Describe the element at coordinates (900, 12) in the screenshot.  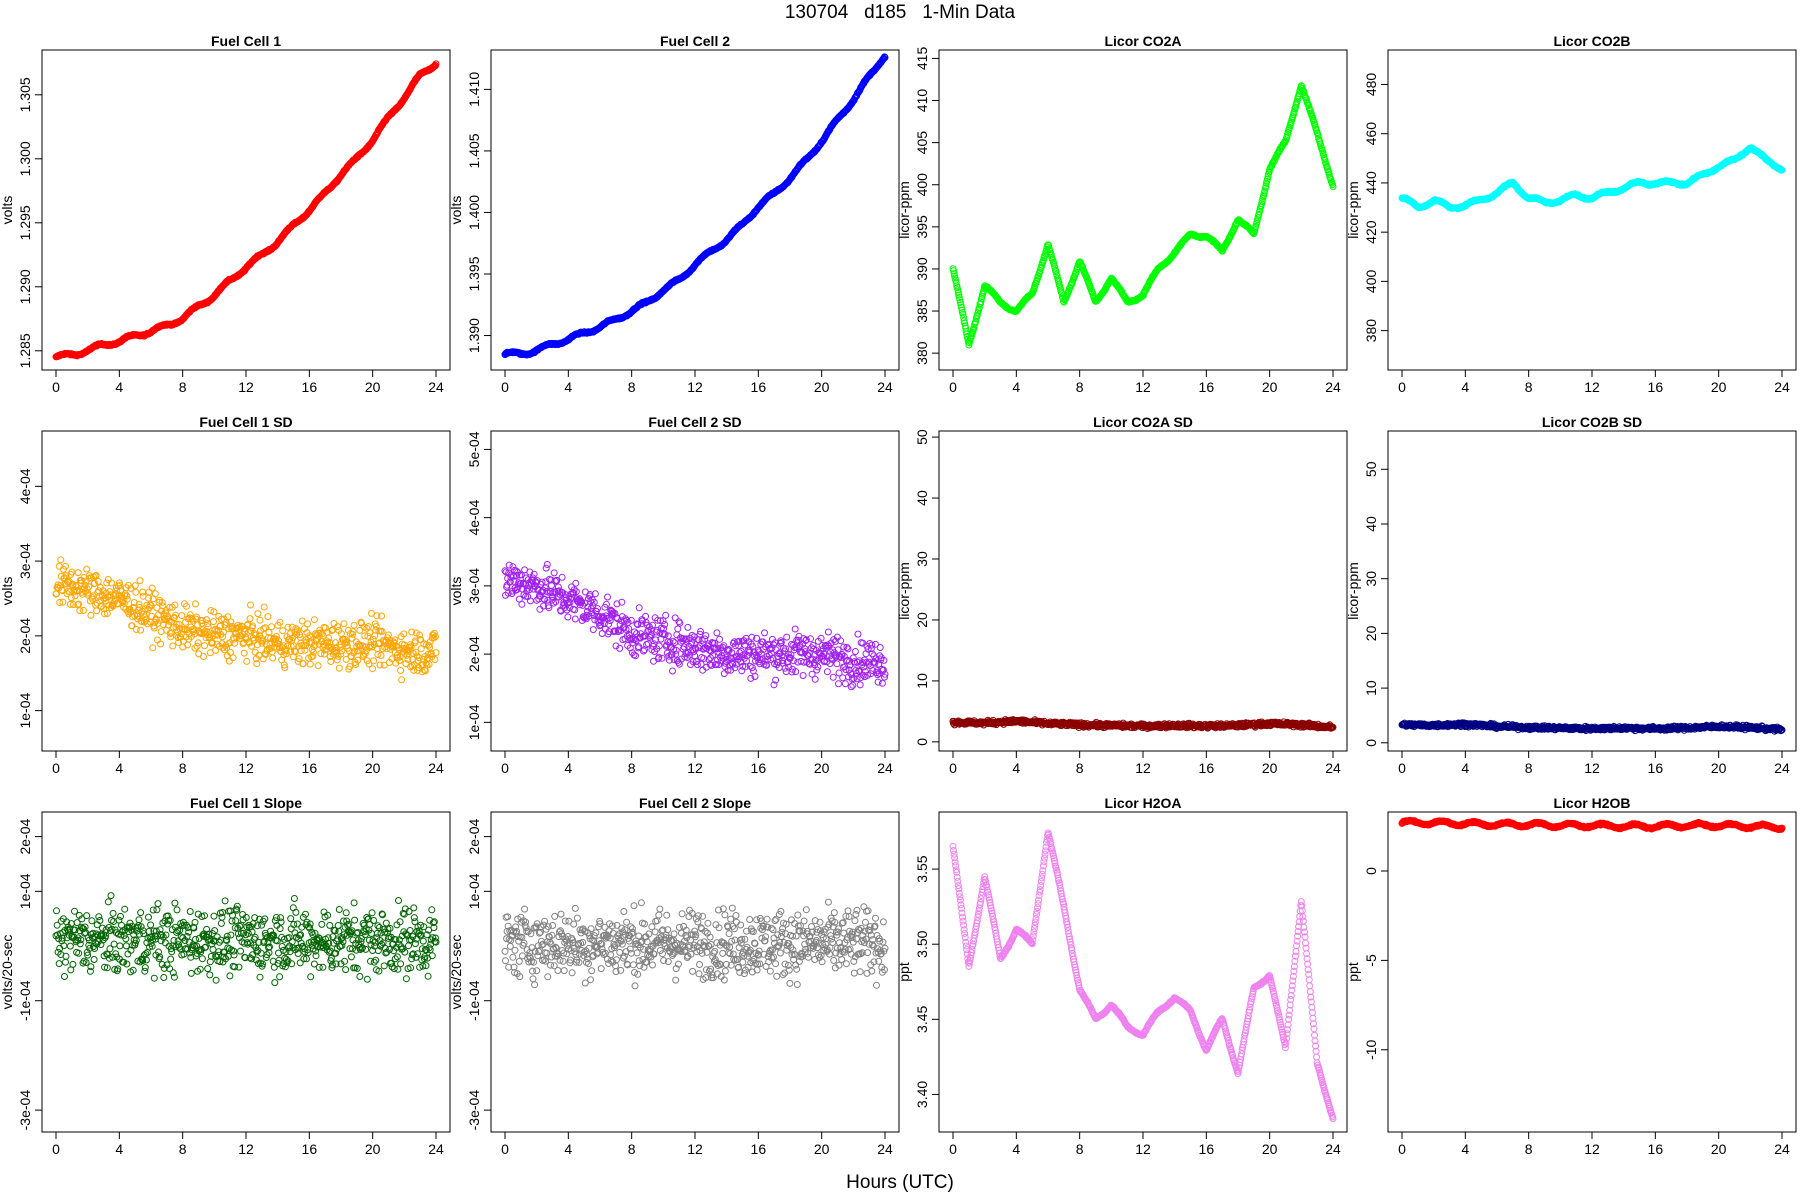
I see `figure-title: 130704 d185 1-Min Data` at that location.